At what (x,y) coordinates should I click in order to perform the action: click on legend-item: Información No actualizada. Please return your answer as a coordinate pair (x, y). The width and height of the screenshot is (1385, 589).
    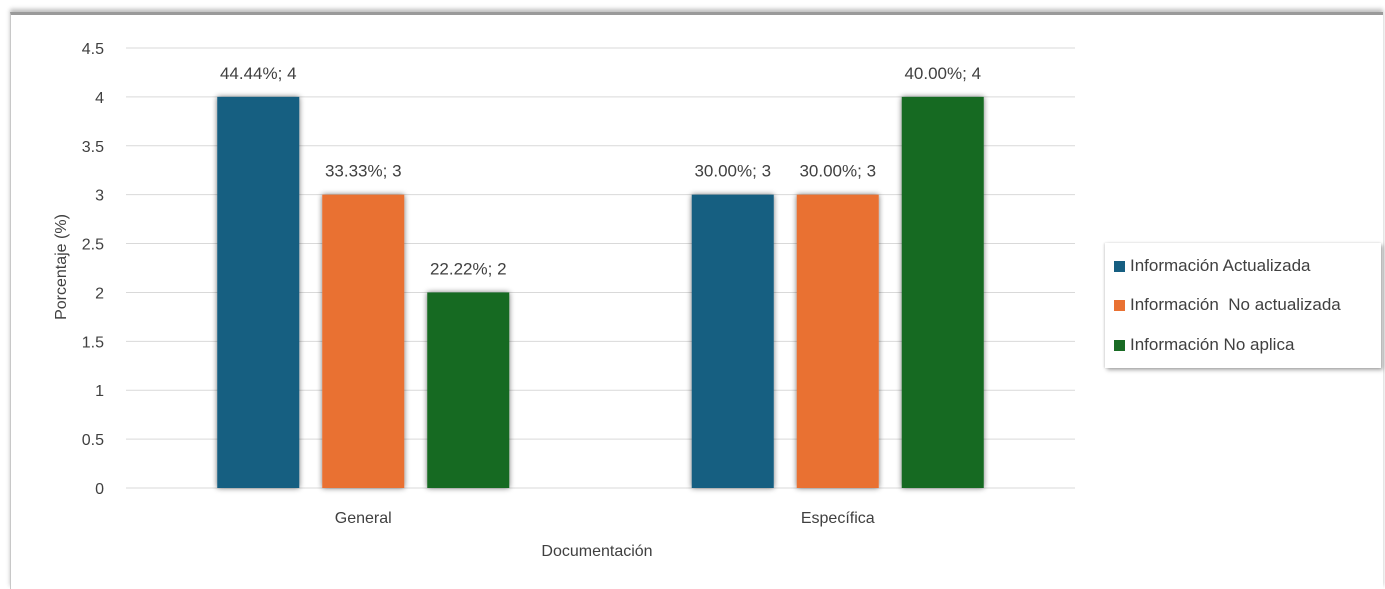
    Looking at the image, I should click on (1227, 305).